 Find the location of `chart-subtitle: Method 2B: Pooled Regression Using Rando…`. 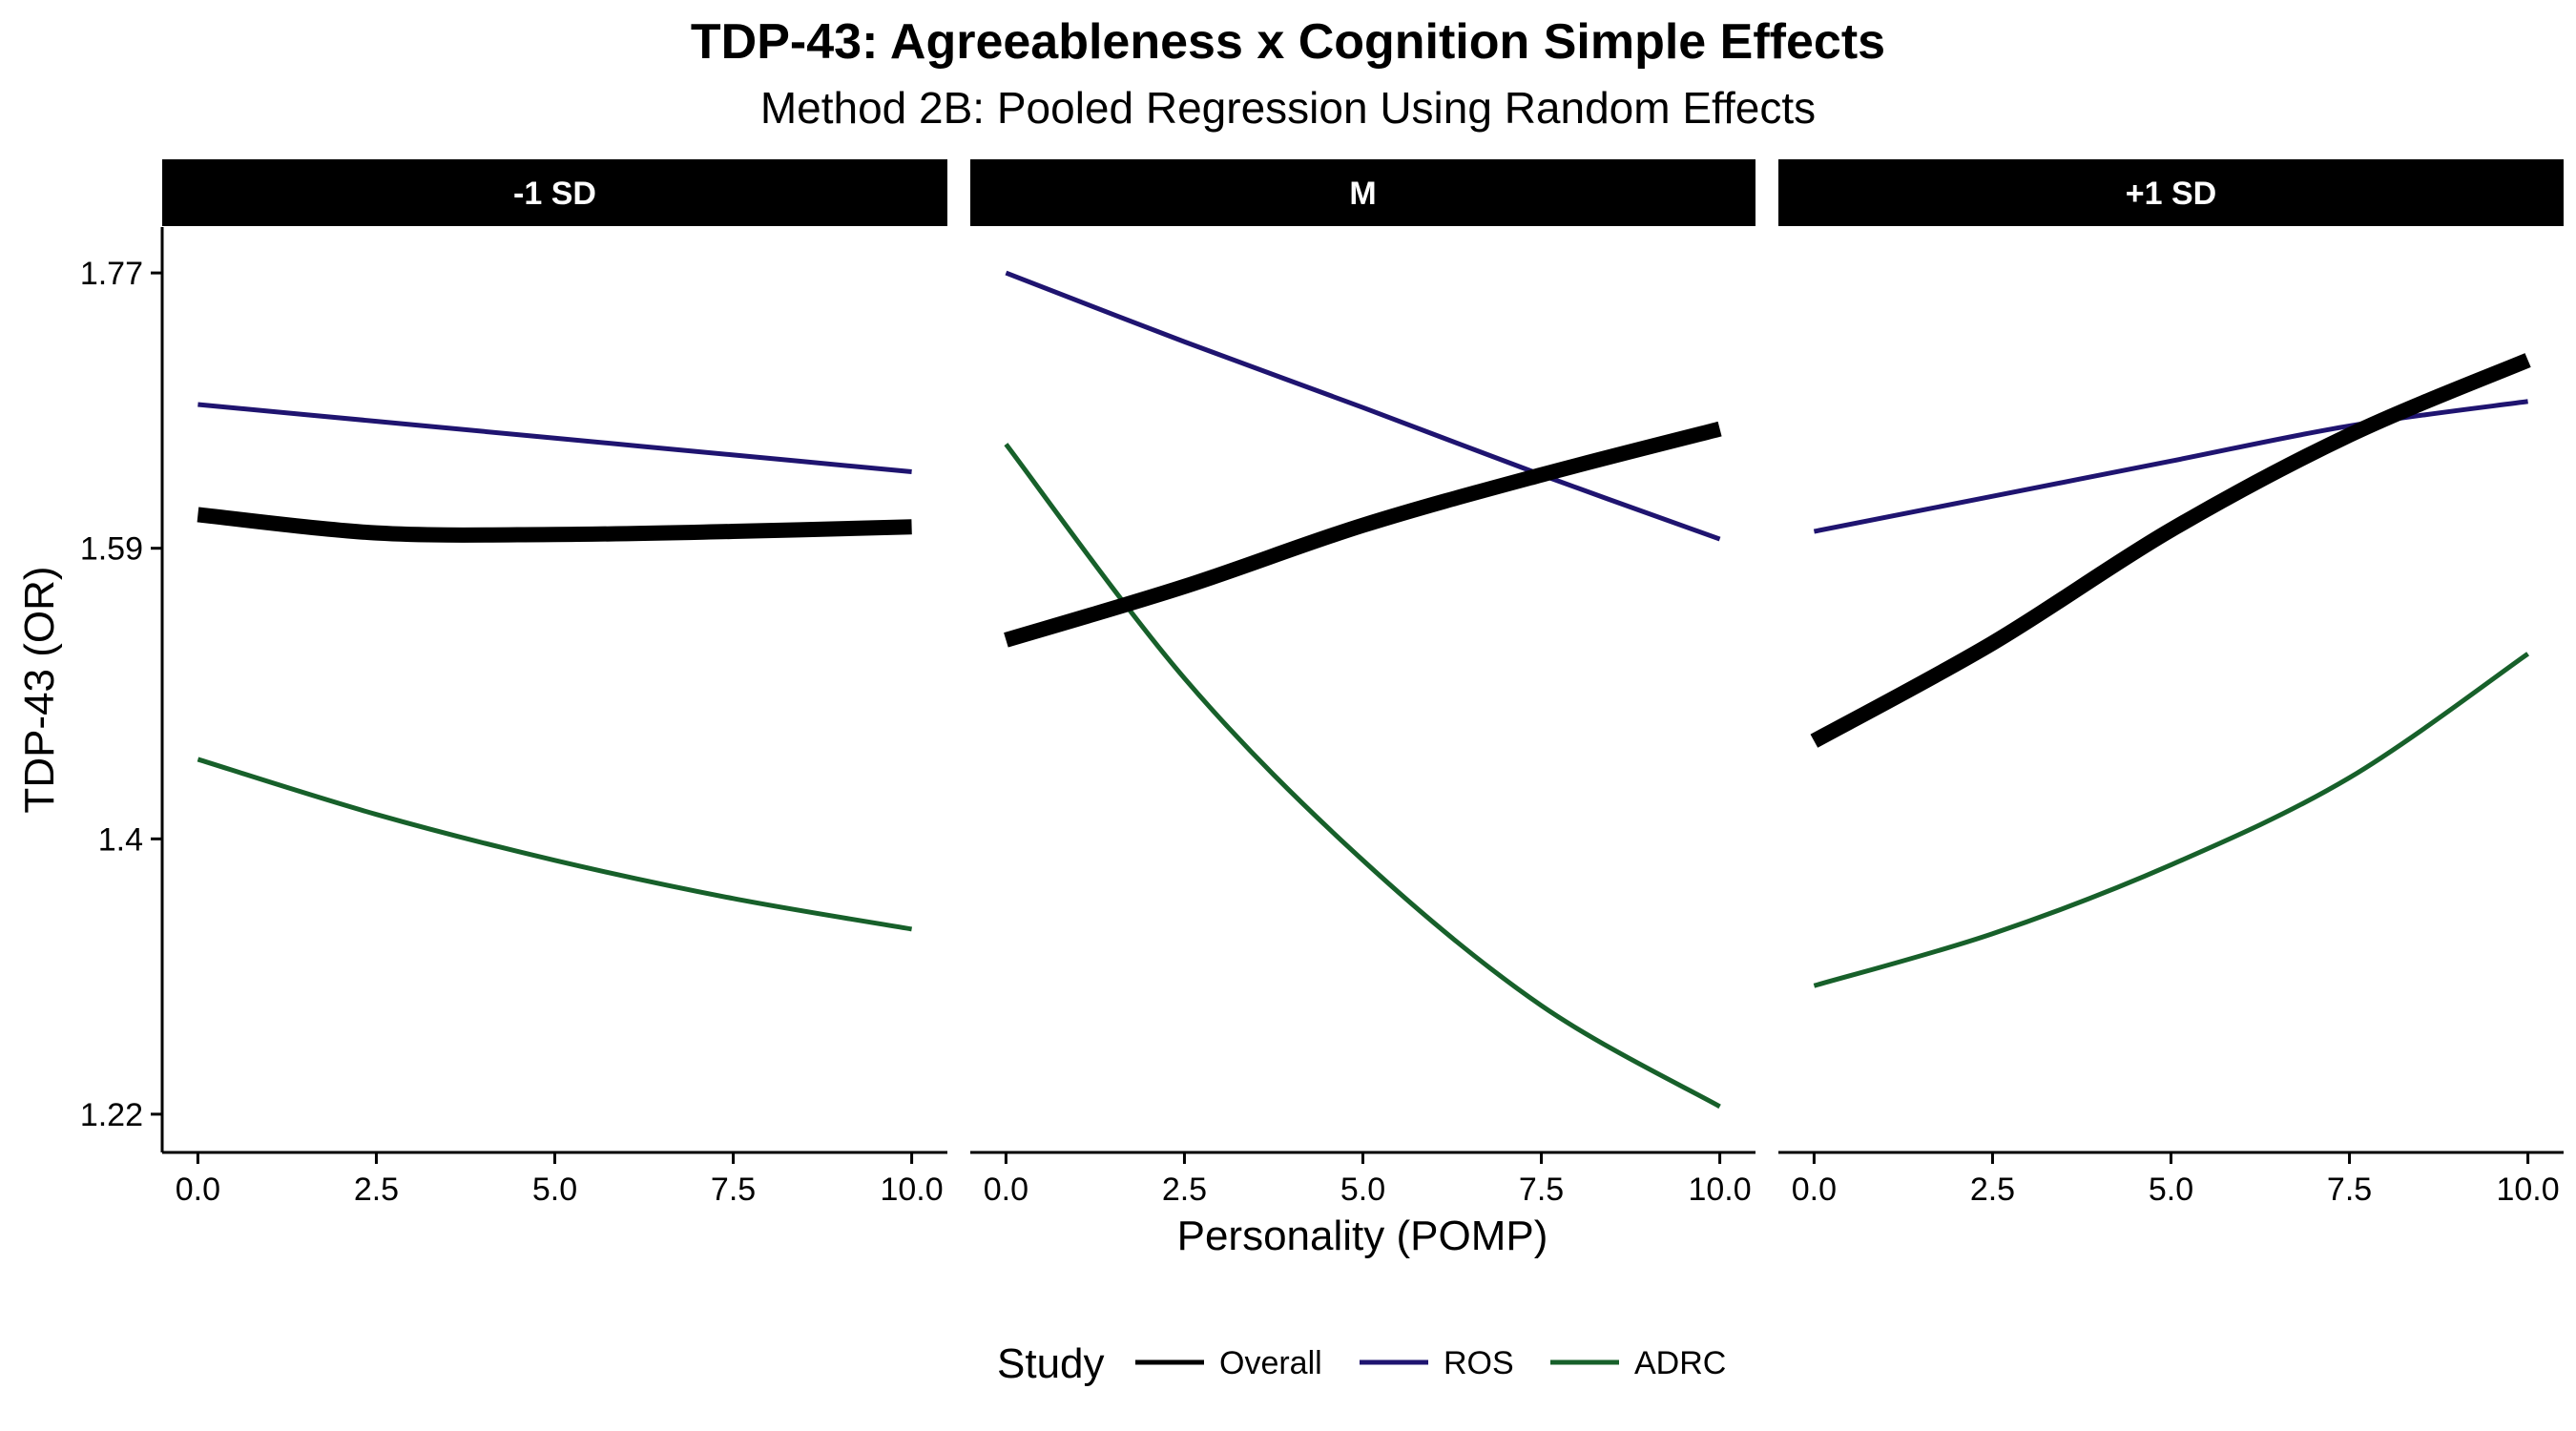

chart-subtitle: Method 2B: Pooled Regression Using Rando… is located at coordinates (1288, 108).